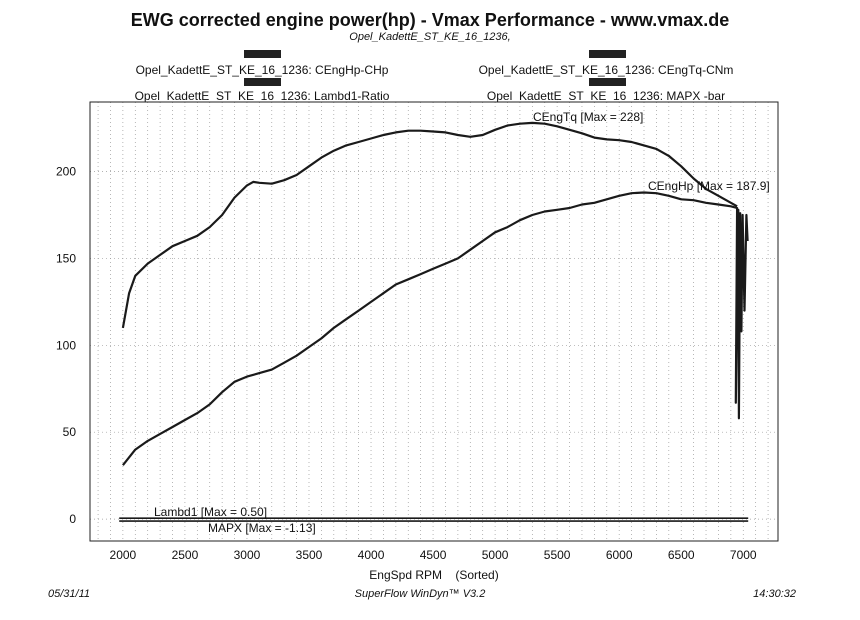 The image size is (860, 620). What do you see at coordinates (210, 512) in the screenshot?
I see `annotation-lambda: Lambd1 [Max = 0.50]` at bounding box center [210, 512].